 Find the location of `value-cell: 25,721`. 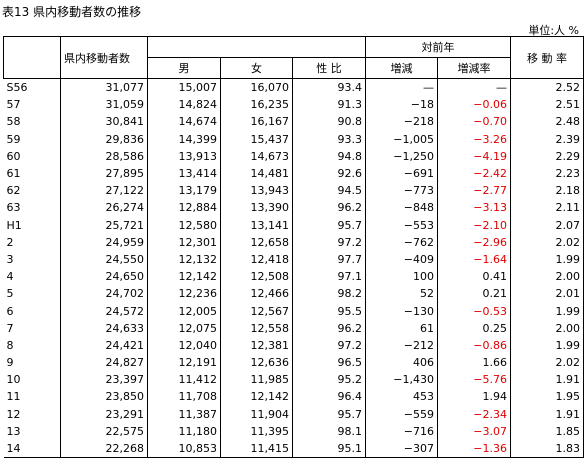

value-cell: 25,721 is located at coordinates (104, 225).